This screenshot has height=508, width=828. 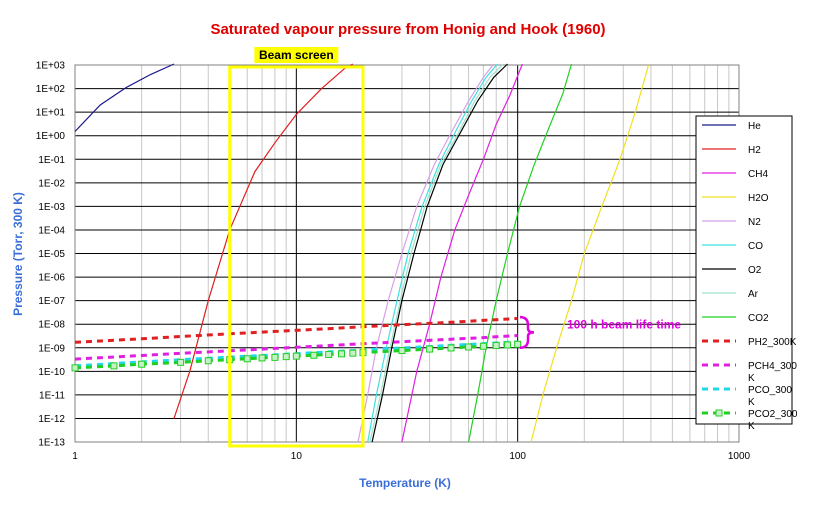 I want to click on legend-box, so click(x=744, y=270).